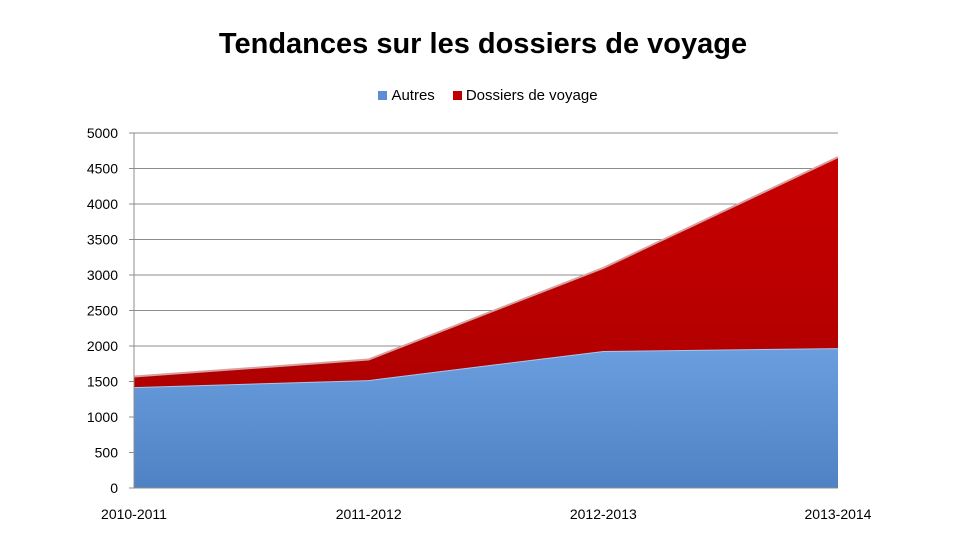 This screenshot has height=547, width=976. What do you see at coordinates (383, 95) in the screenshot?
I see `legend-swatch-autres` at bounding box center [383, 95].